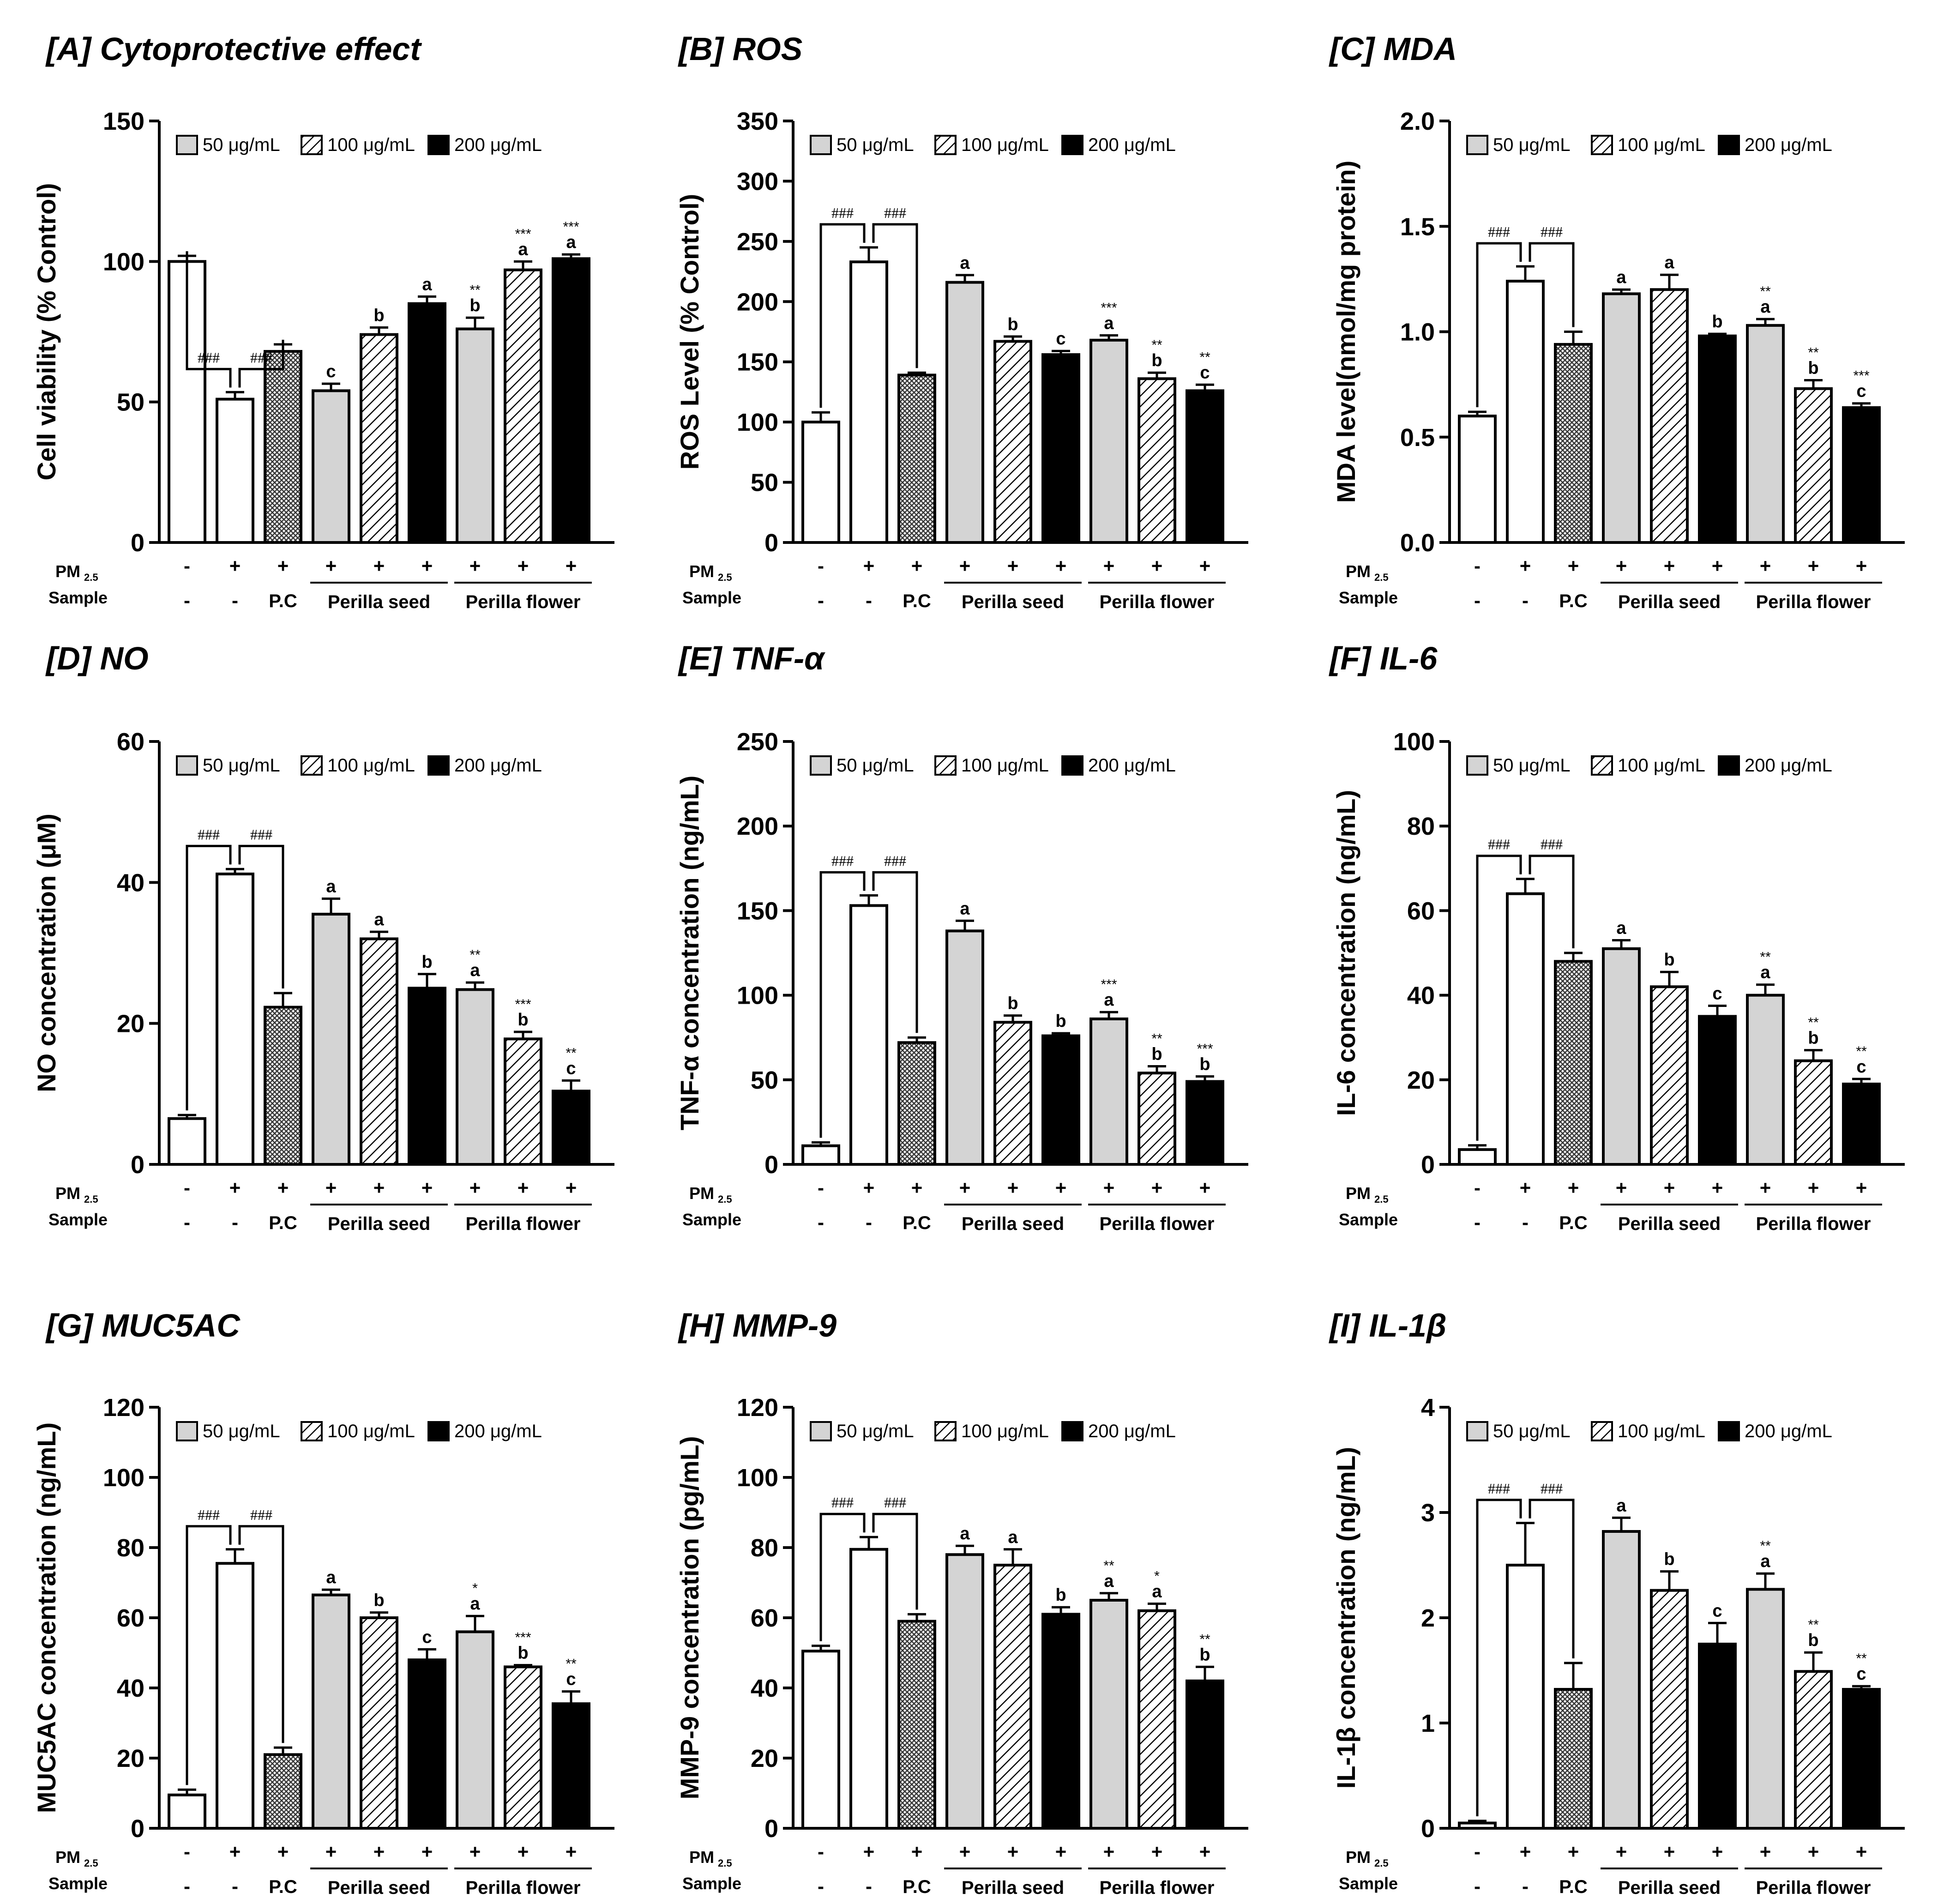 The height and width of the screenshot is (1904, 1944). What do you see at coordinates (690, 1617) in the screenshot?
I see `y-axis-label: MMP-9 concentration (pg/mL)` at bounding box center [690, 1617].